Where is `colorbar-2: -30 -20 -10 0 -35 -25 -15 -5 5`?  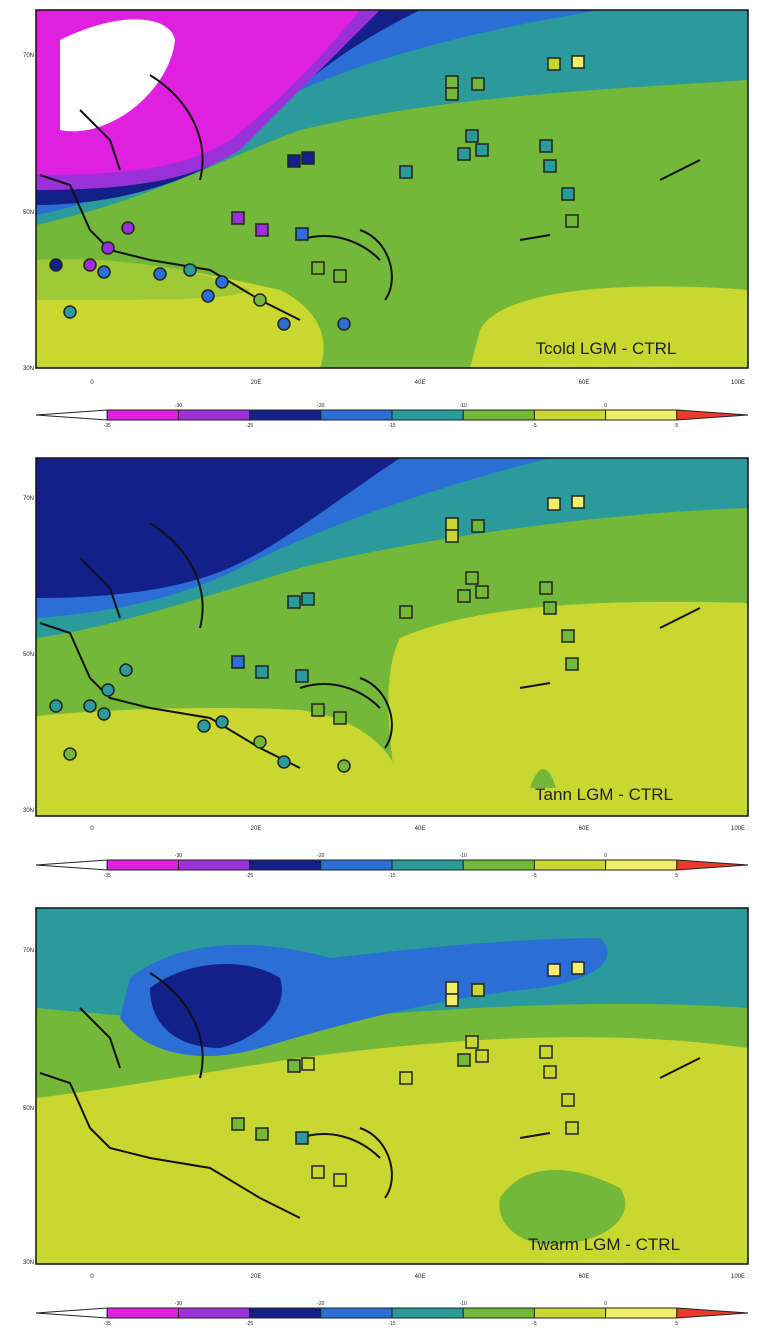 colorbar-2: -30 -20 -10 0 -35 -25 -15 -5 5 is located at coordinates (381, 868).